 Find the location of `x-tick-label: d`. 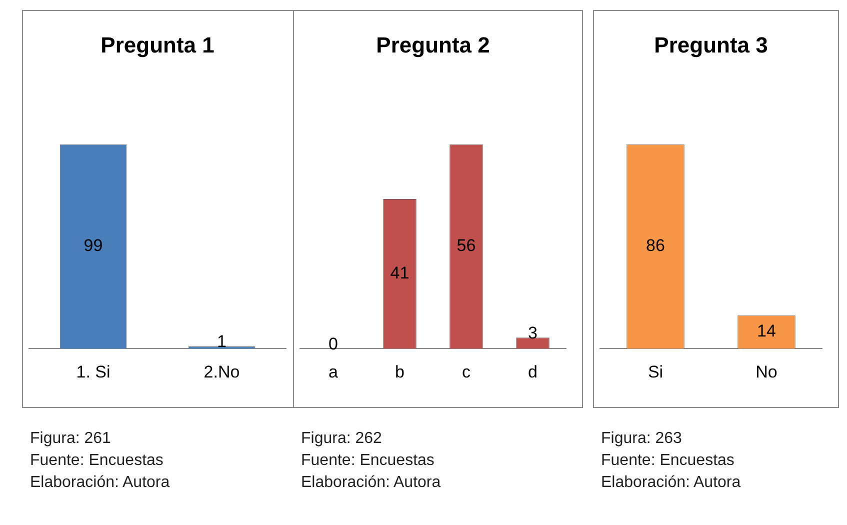

x-tick-label: d is located at coordinates (533, 372).